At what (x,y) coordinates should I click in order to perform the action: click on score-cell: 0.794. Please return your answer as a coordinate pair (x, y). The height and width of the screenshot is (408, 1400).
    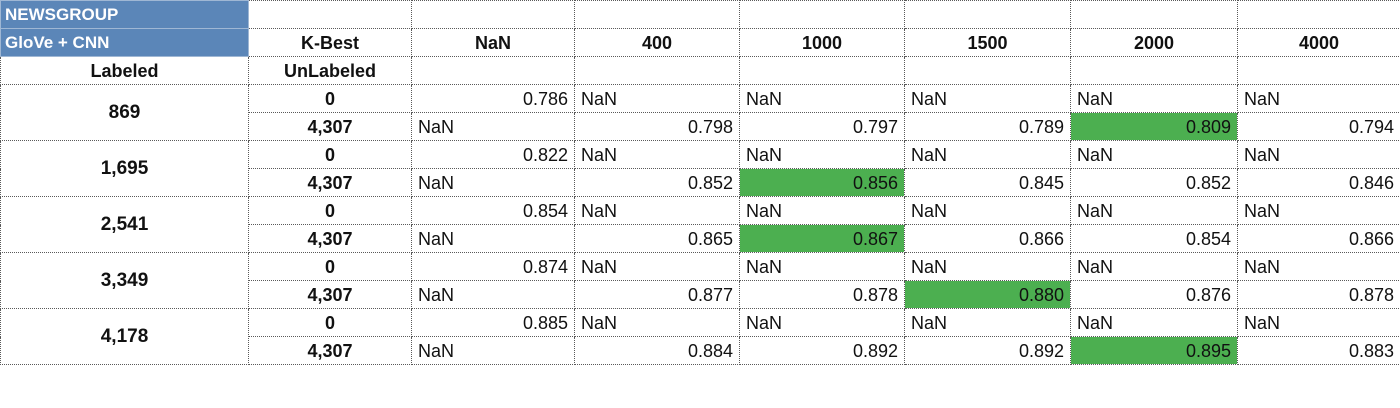
    Looking at the image, I should click on (1318, 126).